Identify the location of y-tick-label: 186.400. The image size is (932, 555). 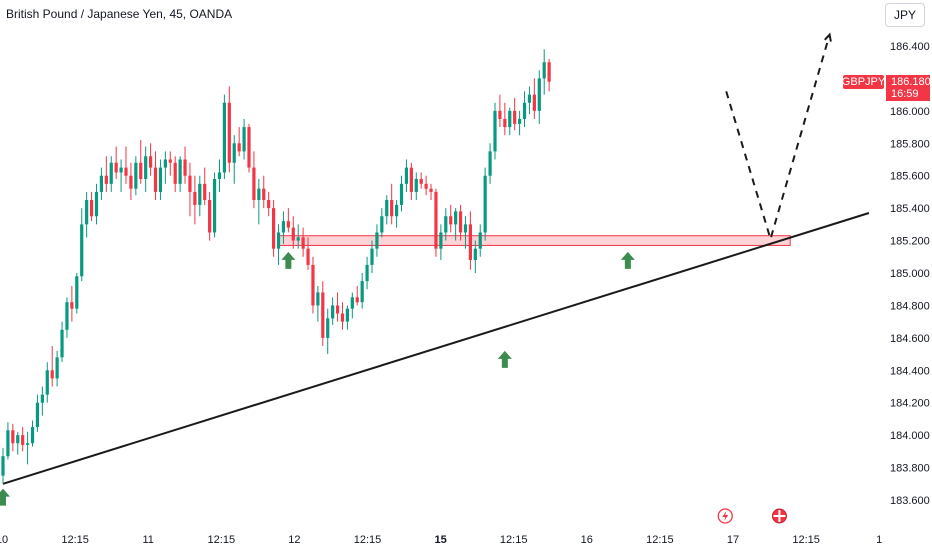
(910, 47).